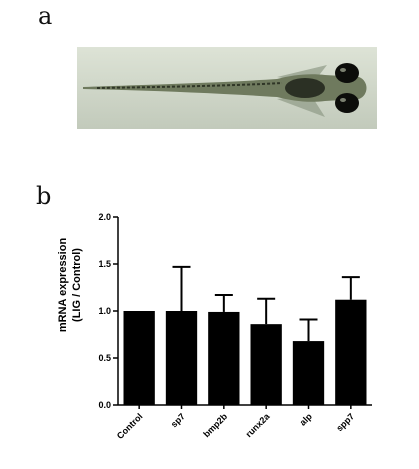 The image size is (419, 469). Describe the element at coordinates (70, 285) in the screenshot. I see `y-axis-label: mRNA expression (LIG / Control)` at that location.